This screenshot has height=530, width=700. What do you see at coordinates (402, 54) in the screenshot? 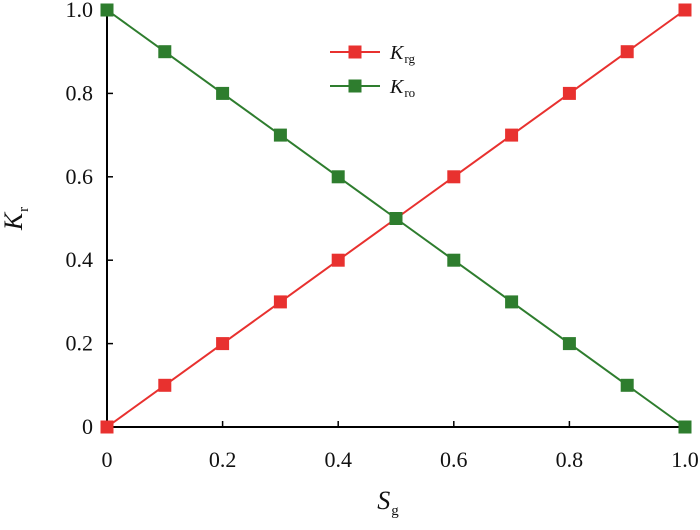
I see `legend-label: Krg` at bounding box center [402, 54].